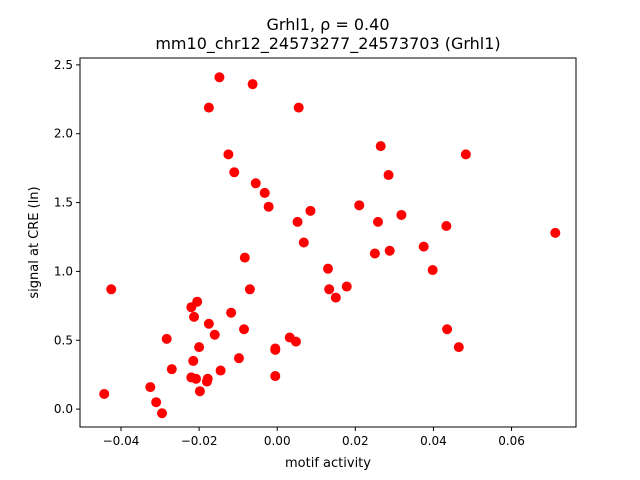 The height and width of the screenshot is (480, 640). I want to click on y-tick-label: 2.0, so click(63, 134).